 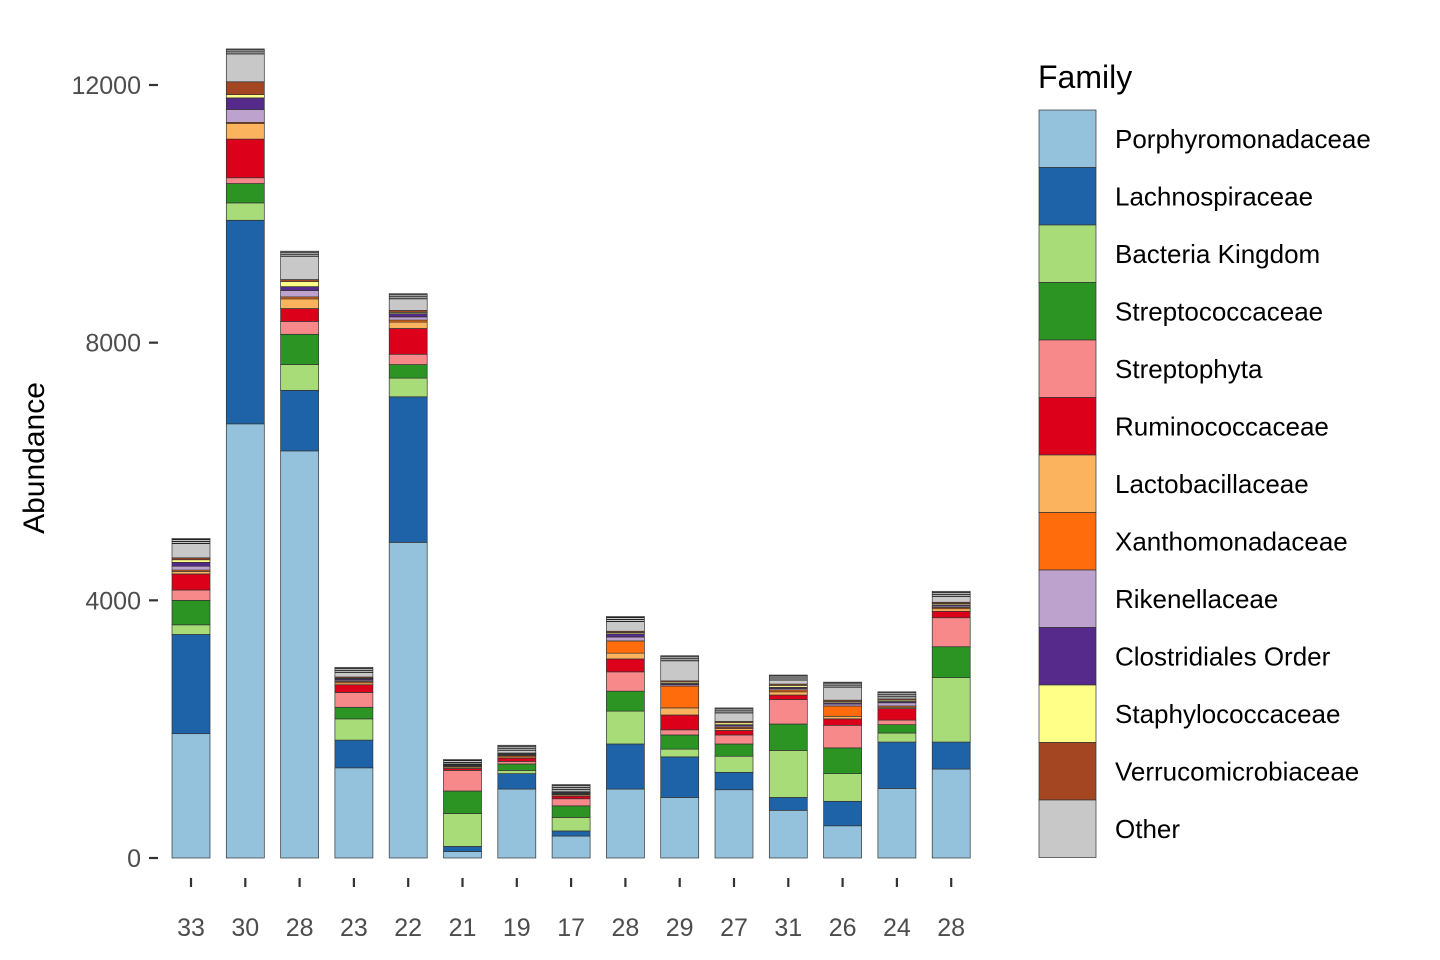 I want to click on legend-item-1: Porphyromonadaceae, so click(x=1204, y=138).